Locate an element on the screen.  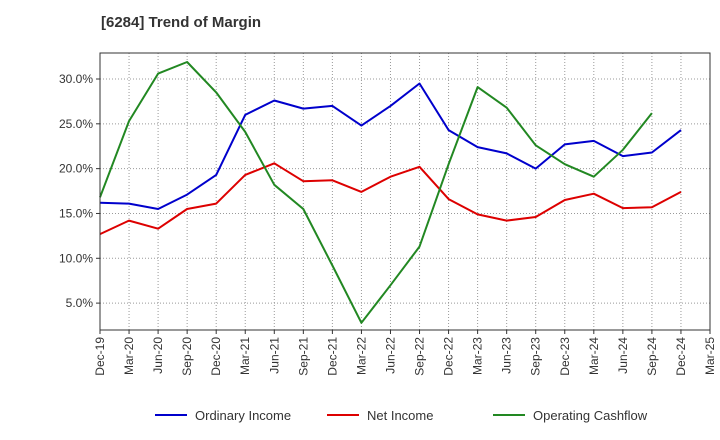
x-tick-label: Jun-20 is located at coordinates (158, 355).